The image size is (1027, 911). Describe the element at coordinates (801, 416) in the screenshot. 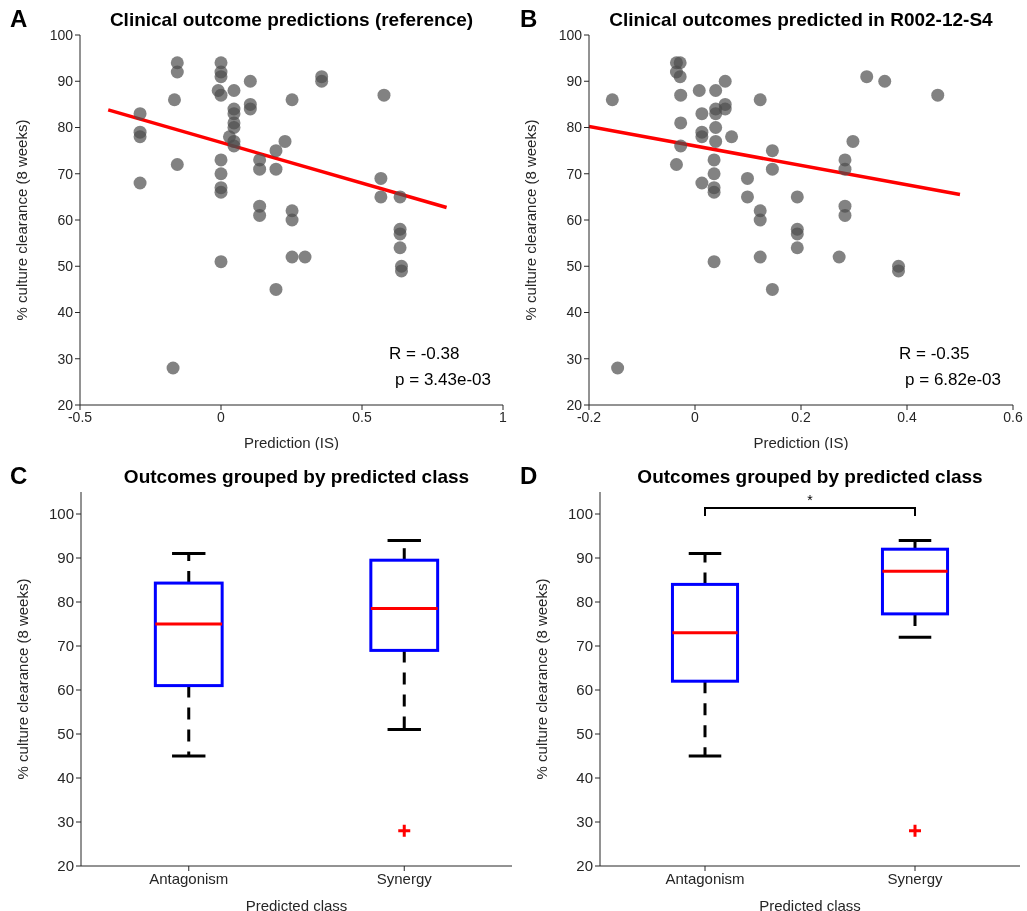

I see `x-tick-label: 0.2` at that location.